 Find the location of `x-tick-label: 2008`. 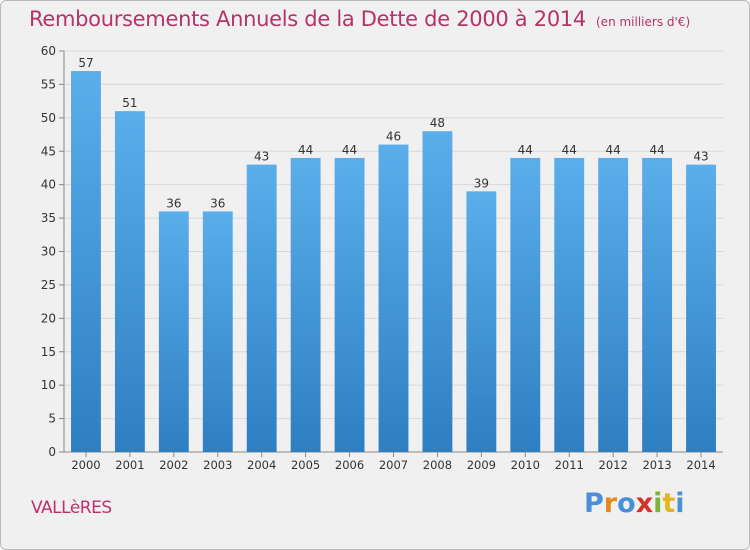

x-tick-label: 2008 is located at coordinates (437, 465).